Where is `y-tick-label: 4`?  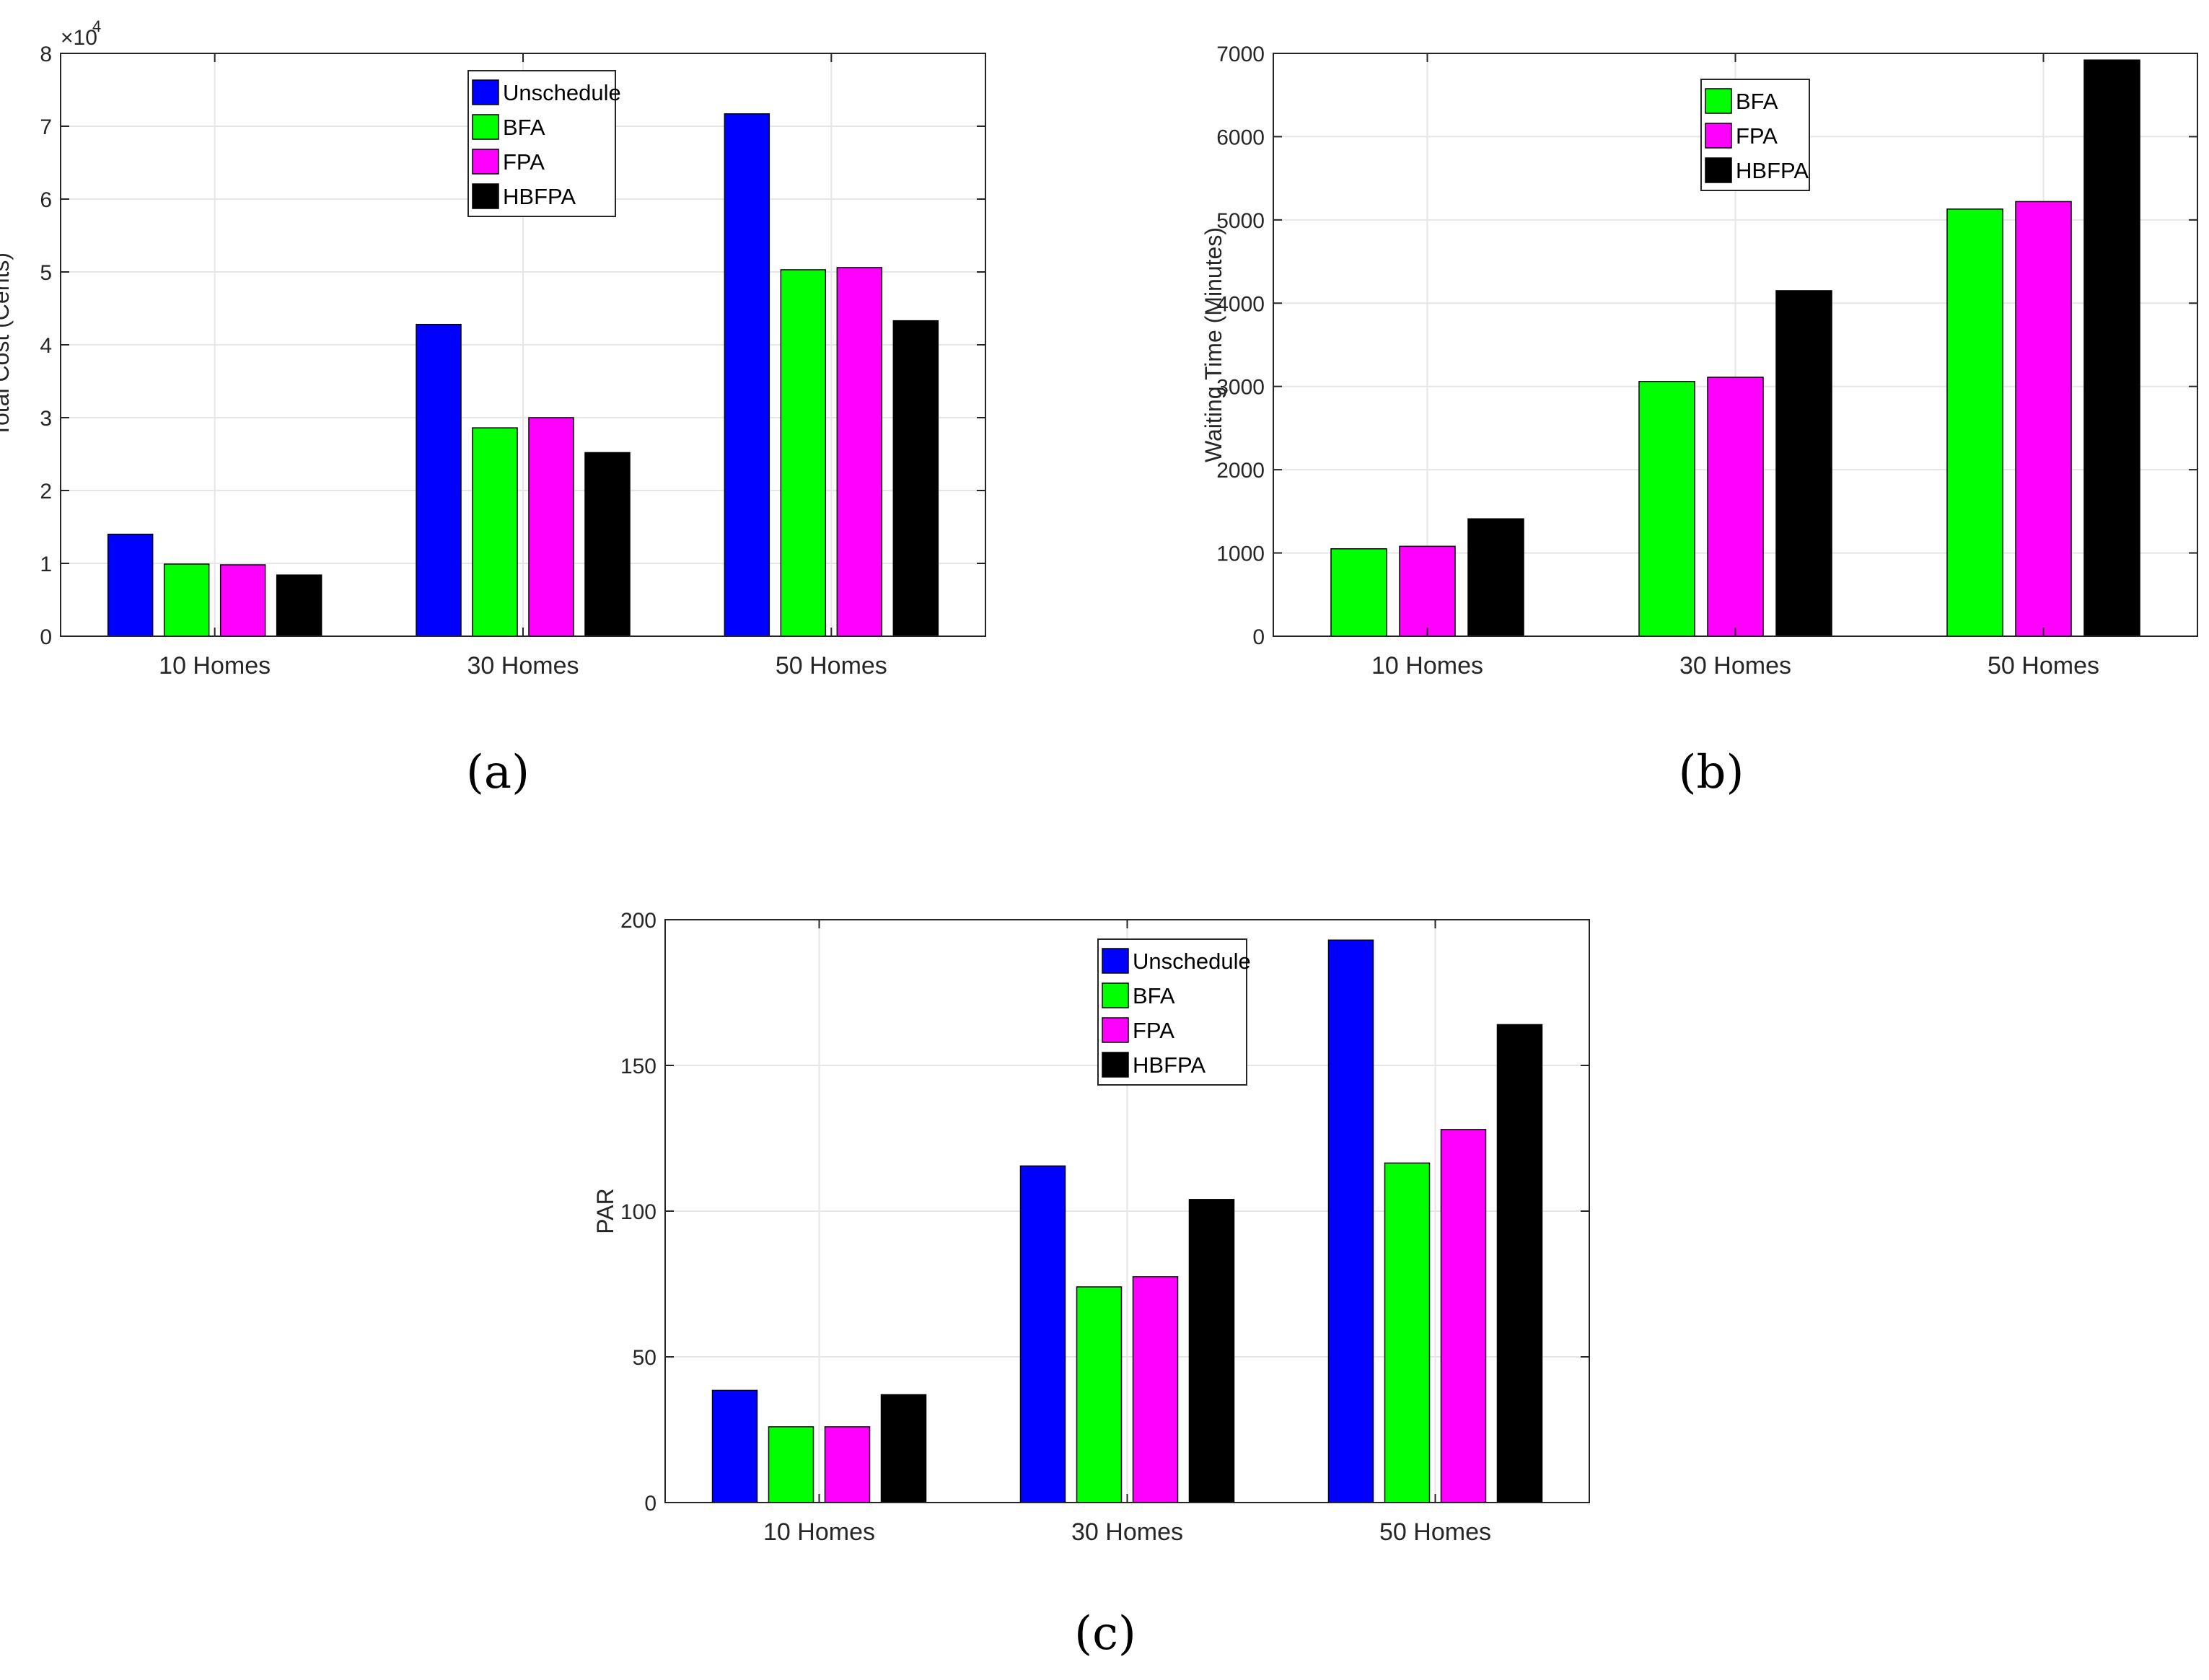 y-tick-label: 4 is located at coordinates (46, 346).